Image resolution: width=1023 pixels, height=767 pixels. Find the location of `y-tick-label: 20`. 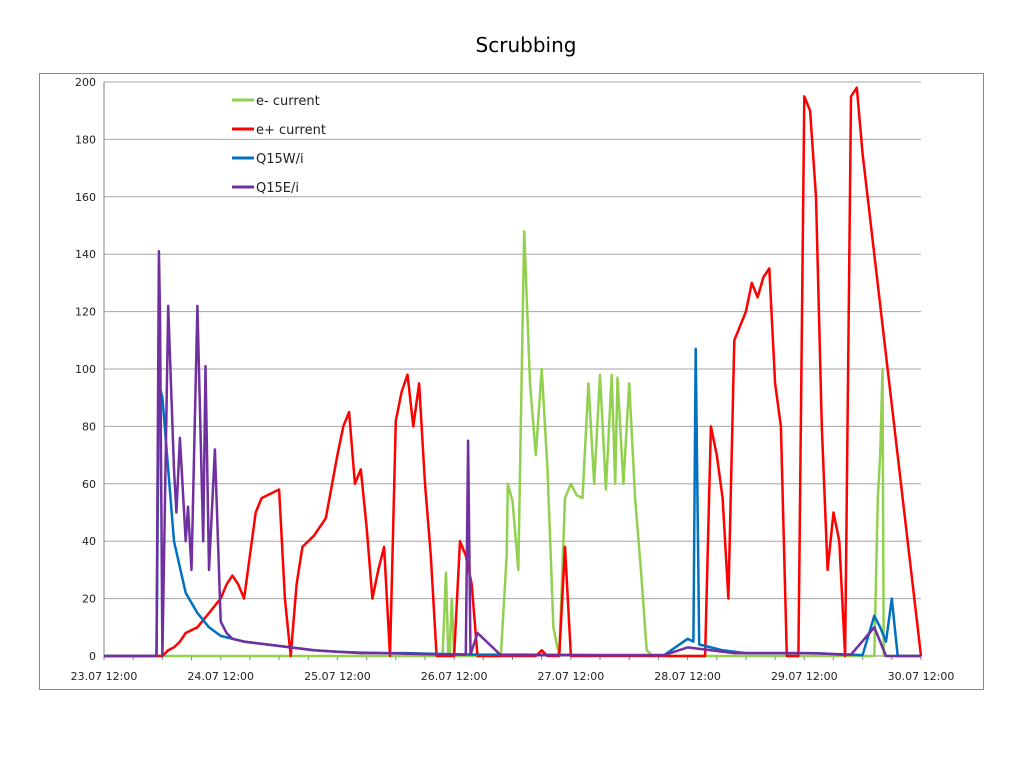

y-tick-label: 20 is located at coordinates (89, 599).